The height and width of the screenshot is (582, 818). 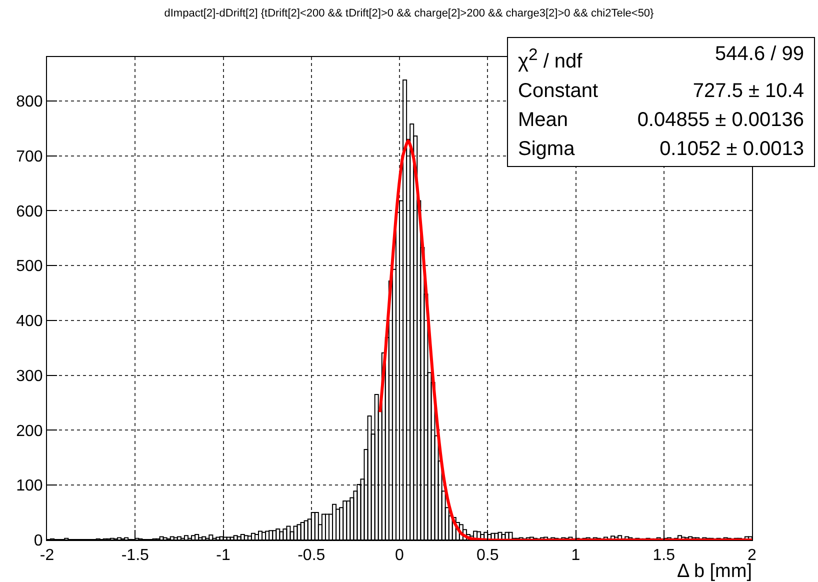 I want to click on annotation: 544.6 / 99, so click(x=759, y=54).